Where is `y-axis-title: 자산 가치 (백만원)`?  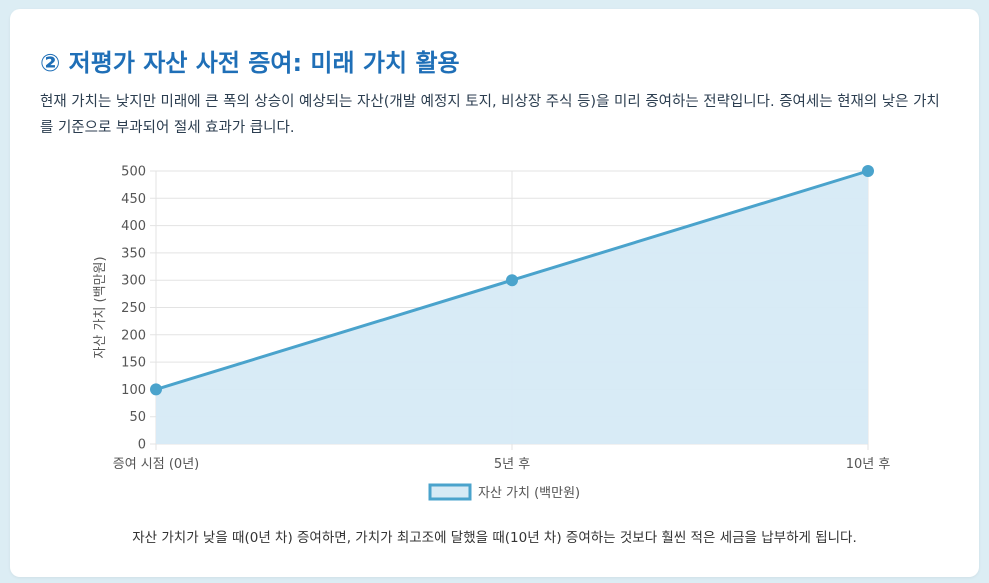 y-axis-title: 자산 가치 (백만원) is located at coordinates (100, 307).